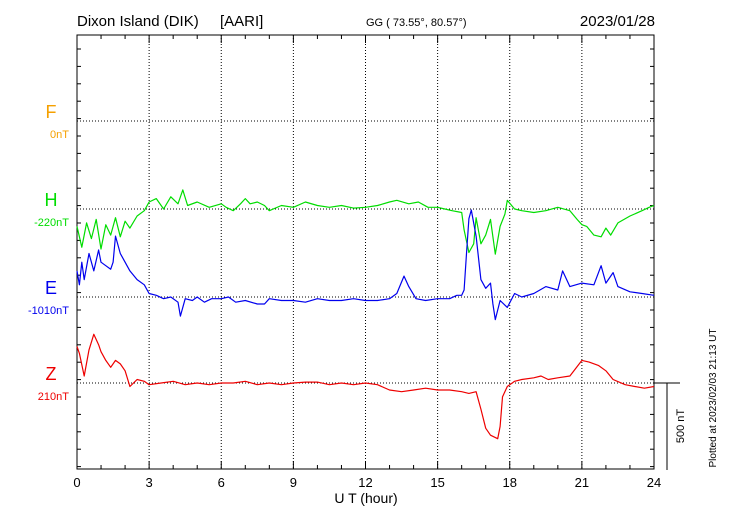  What do you see at coordinates (51, 223) in the screenshot?
I see `component-baseline: -220nT` at bounding box center [51, 223].